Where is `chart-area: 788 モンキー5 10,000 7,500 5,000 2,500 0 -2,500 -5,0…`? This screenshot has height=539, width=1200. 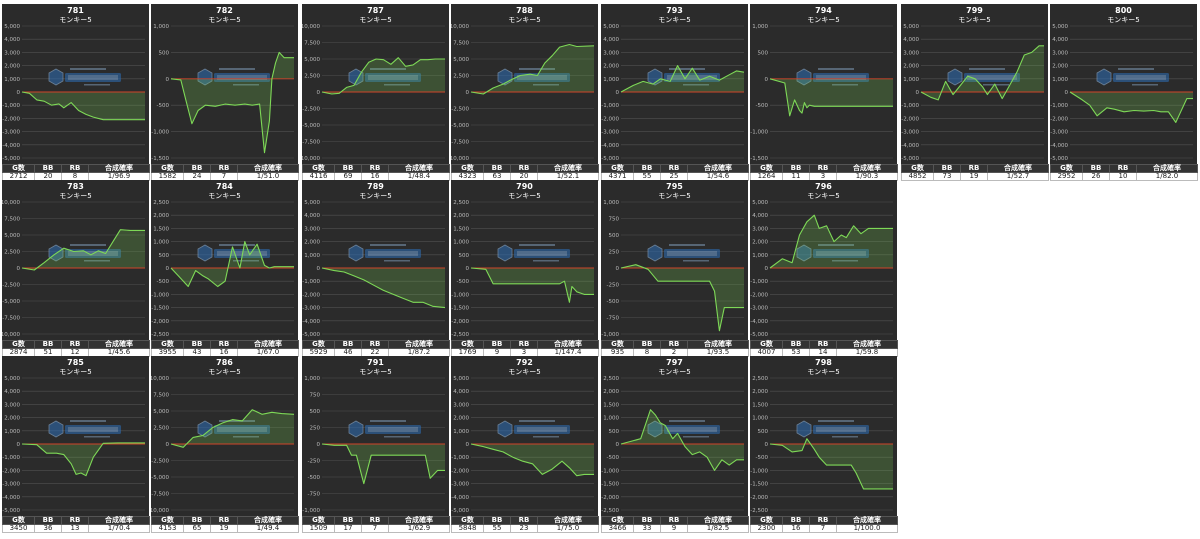 chart-area: 788 モンキー5 10,000 7,500 5,000 2,500 0 -2,500 -5,0… is located at coordinates (524, 84).